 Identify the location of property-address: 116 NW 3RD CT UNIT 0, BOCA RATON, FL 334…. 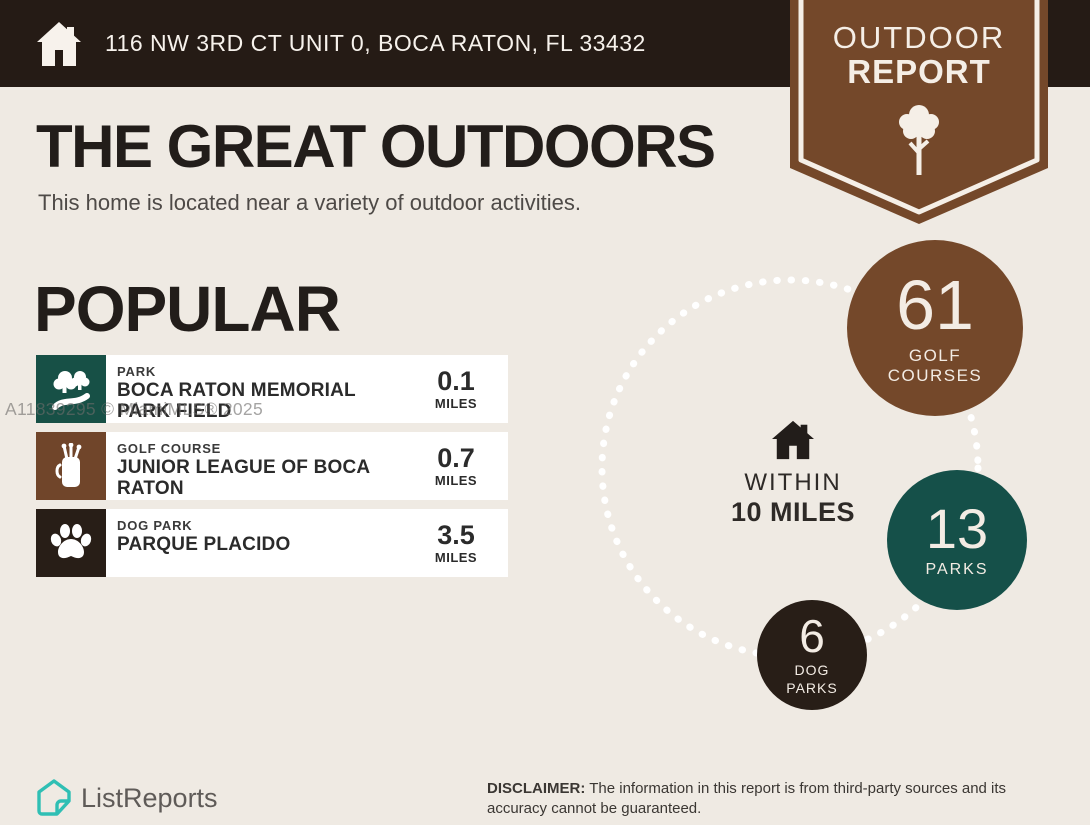
(375, 43).